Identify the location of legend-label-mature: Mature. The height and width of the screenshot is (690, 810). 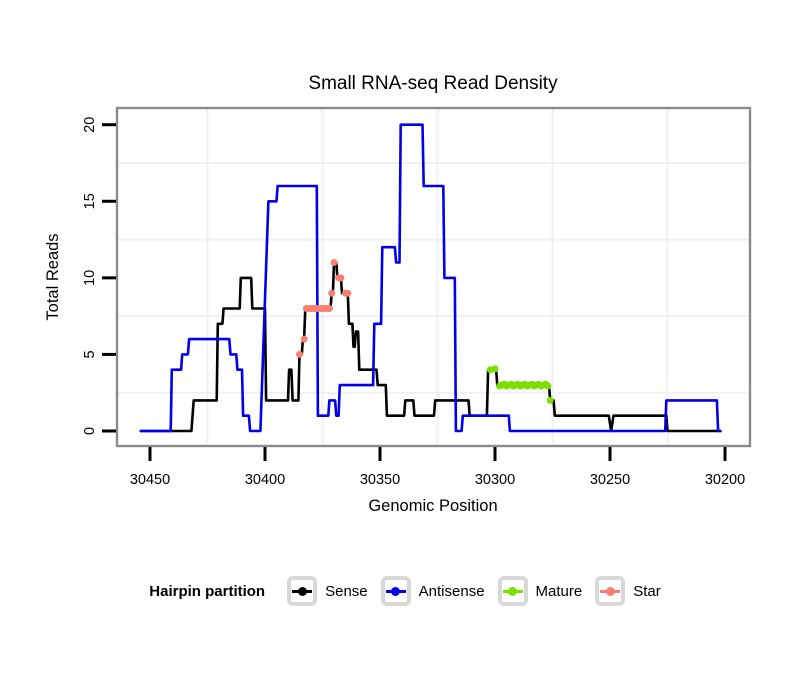
(559, 591).